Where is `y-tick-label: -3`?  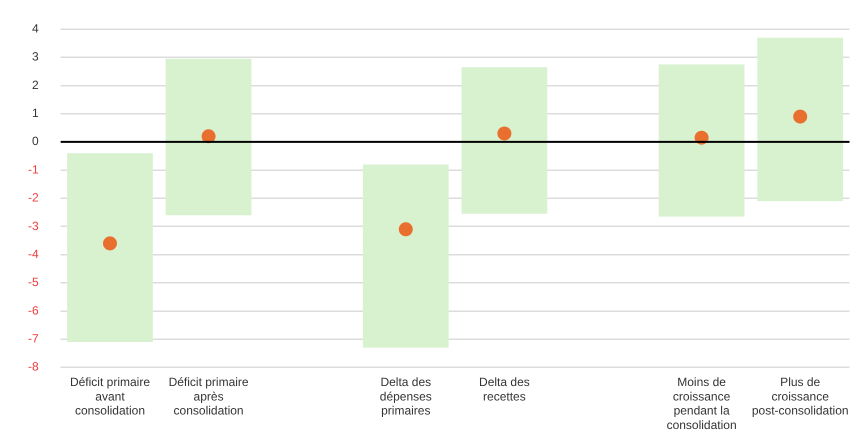 y-tick-label: -3 is located at coordinates (33, 225).